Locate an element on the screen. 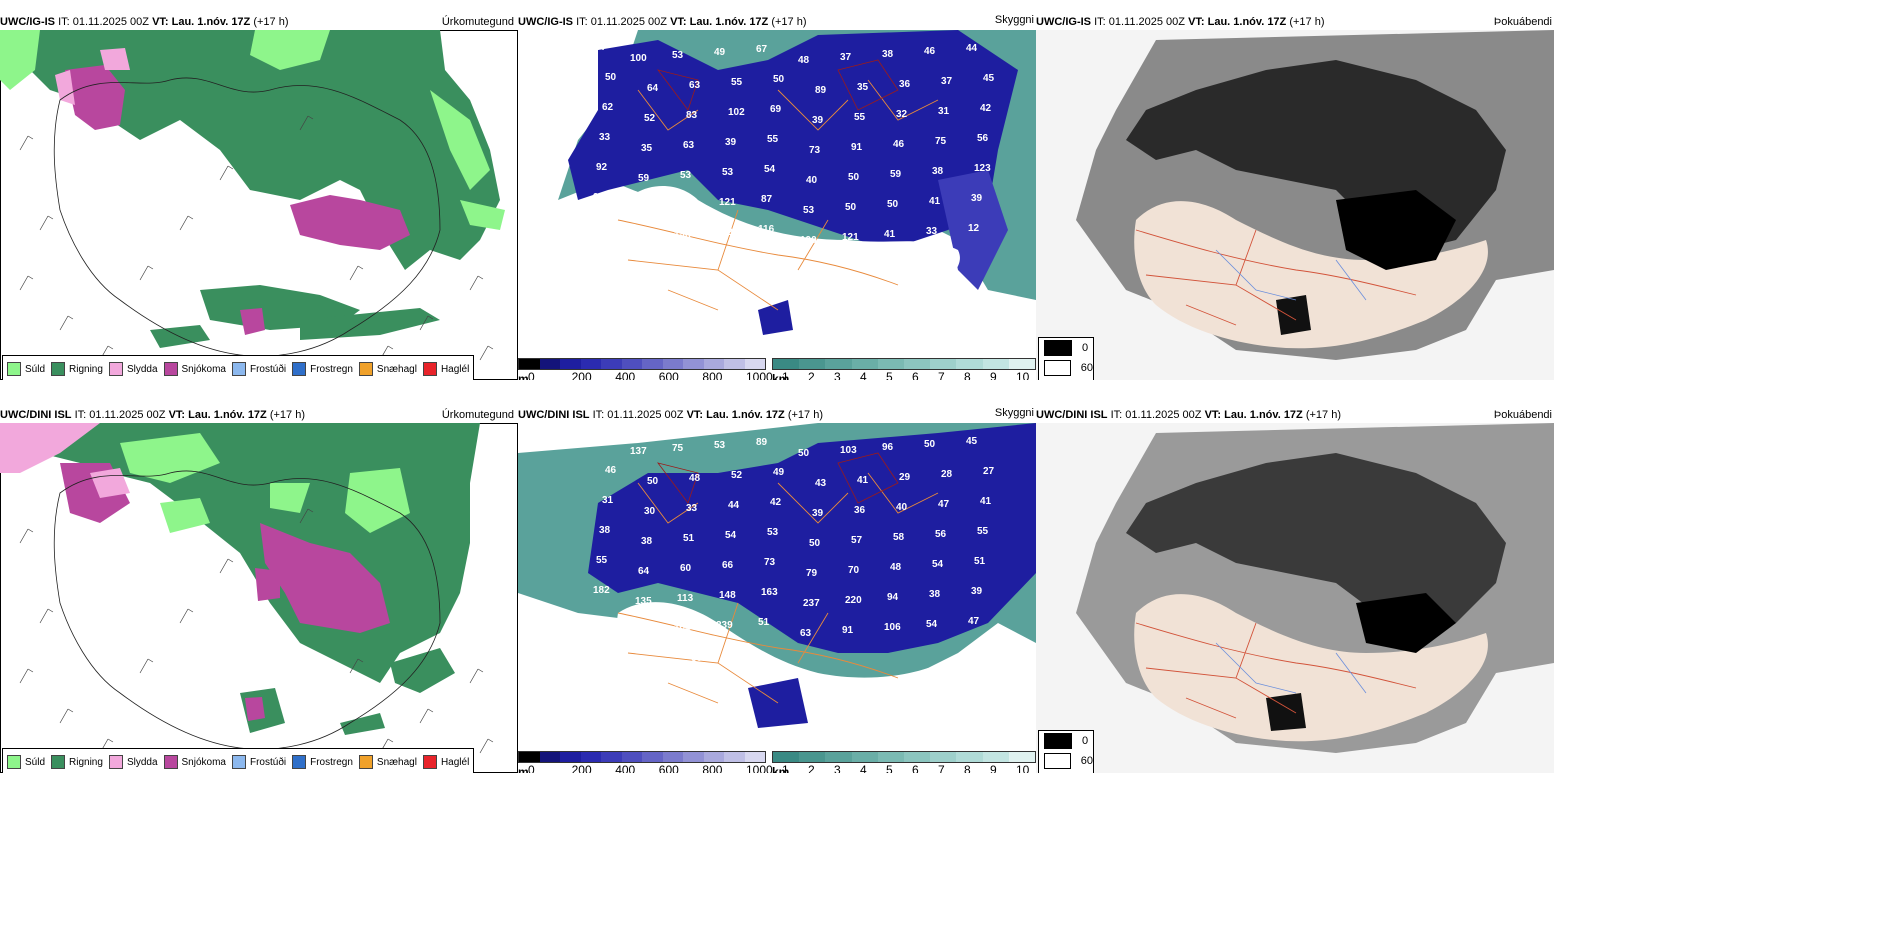 This screenshot has height=950, width=1900. cloud-base-label: 48 is located at coordinates (896, 567).